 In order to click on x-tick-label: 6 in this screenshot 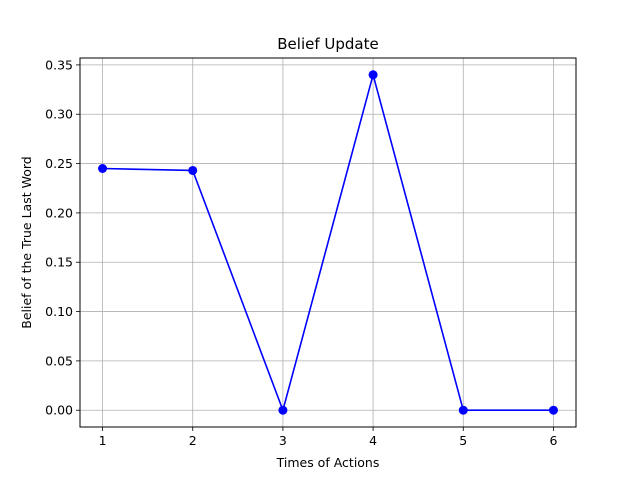, I will do `click(553, 440)`.